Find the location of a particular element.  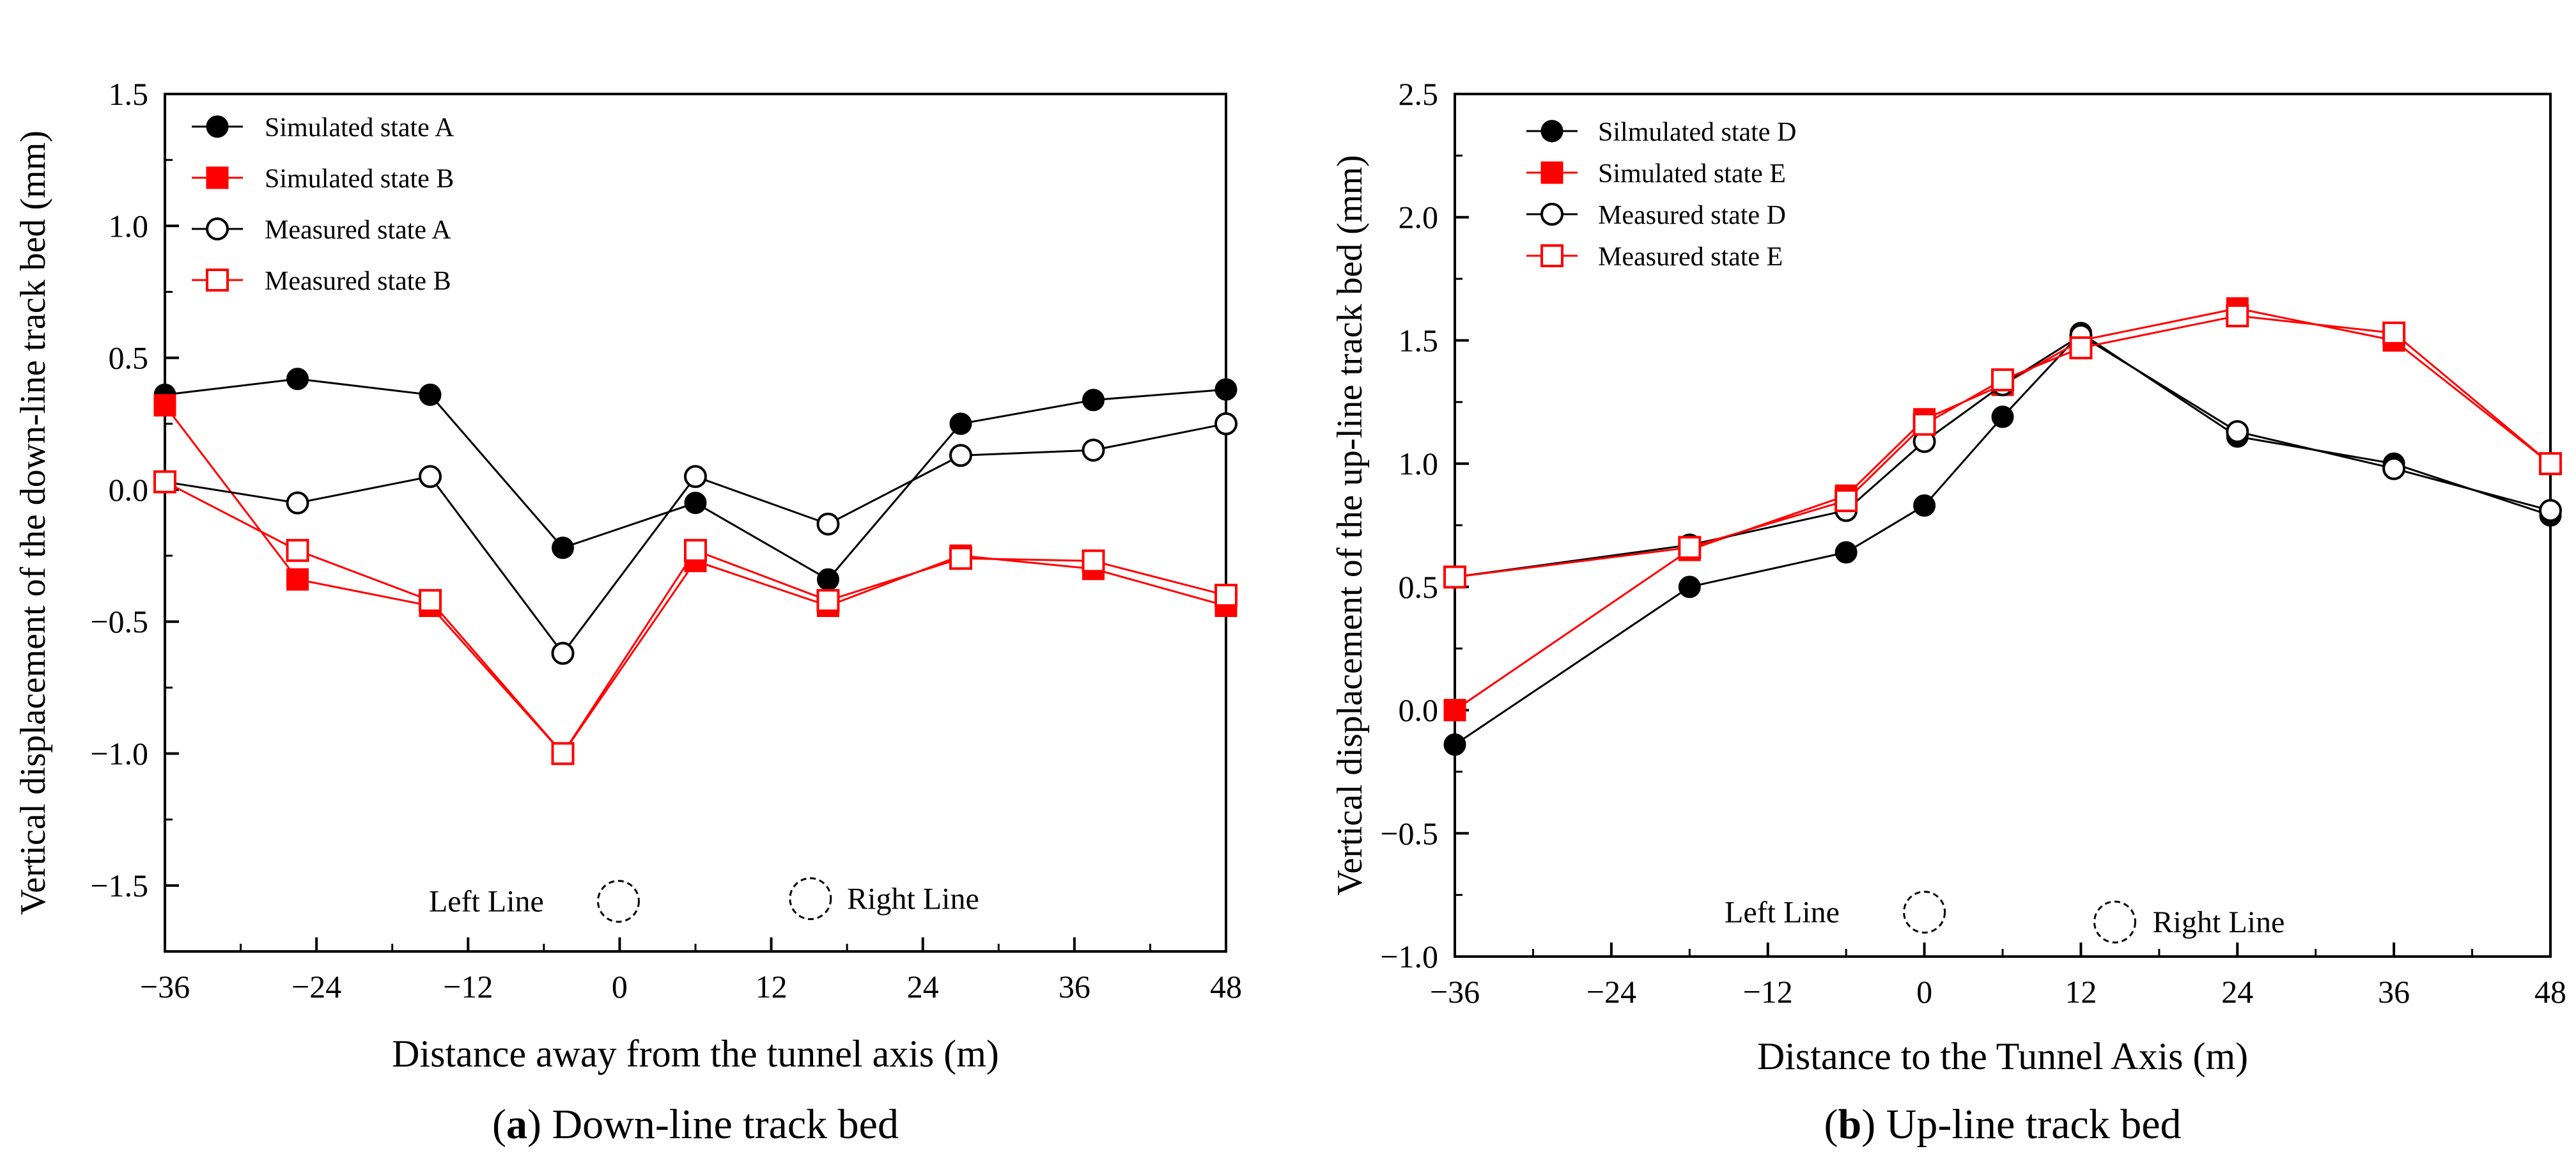

panel-caption: (b) Up-line track bed is located at coordinates (2003, 1124).